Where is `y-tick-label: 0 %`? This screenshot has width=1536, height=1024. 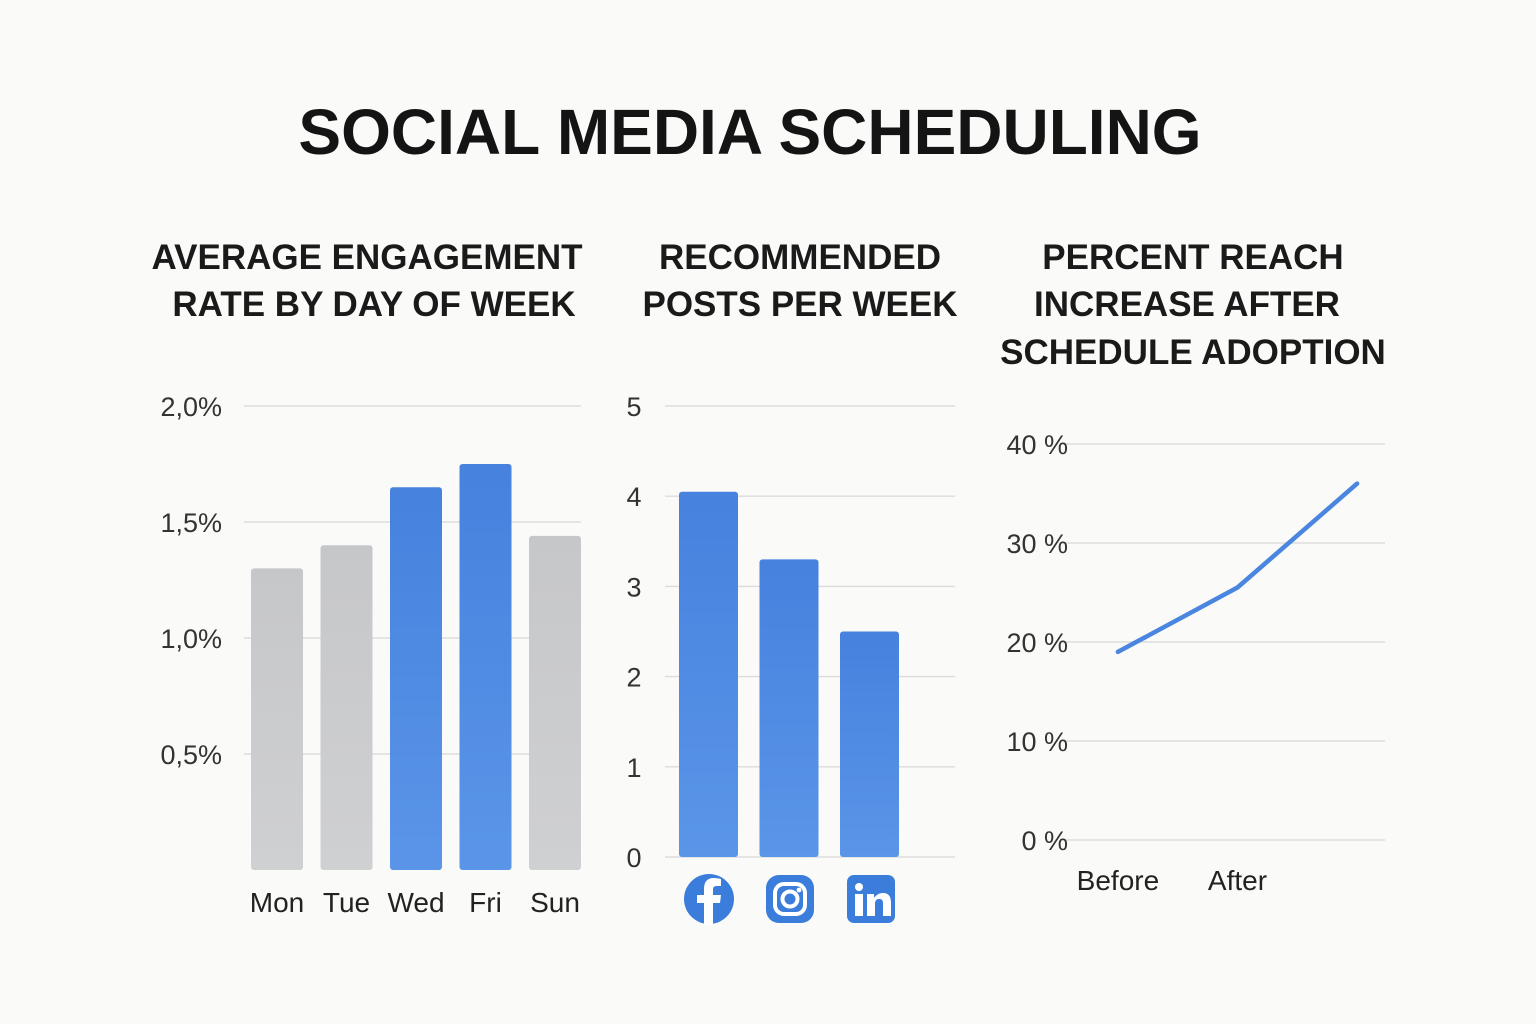
y-tick-label: 0 % is located at coordinates (1044, 841).